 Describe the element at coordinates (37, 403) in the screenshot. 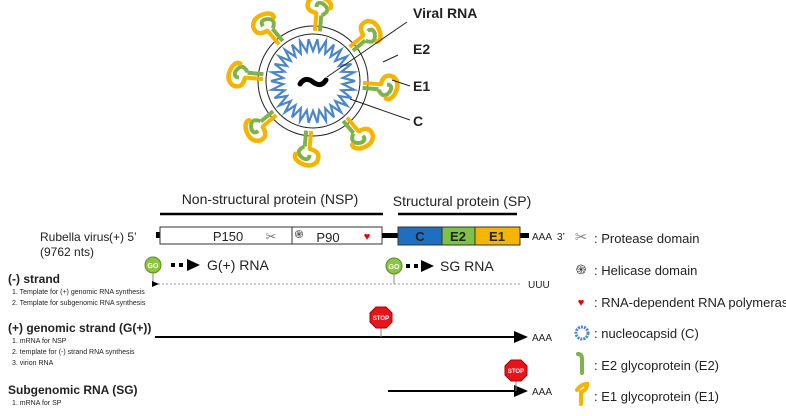

I see `strand-item: 1. mRNA for SP` at that location.